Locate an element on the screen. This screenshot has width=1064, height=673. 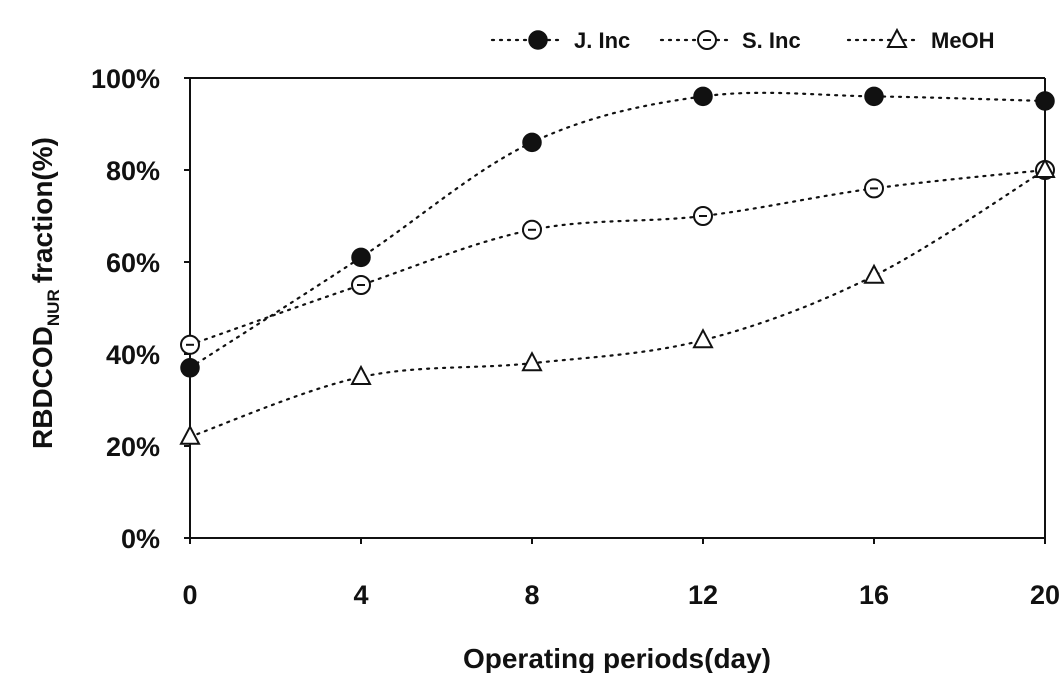
legend-item: S. Inc is located at coordinates (730, 40).